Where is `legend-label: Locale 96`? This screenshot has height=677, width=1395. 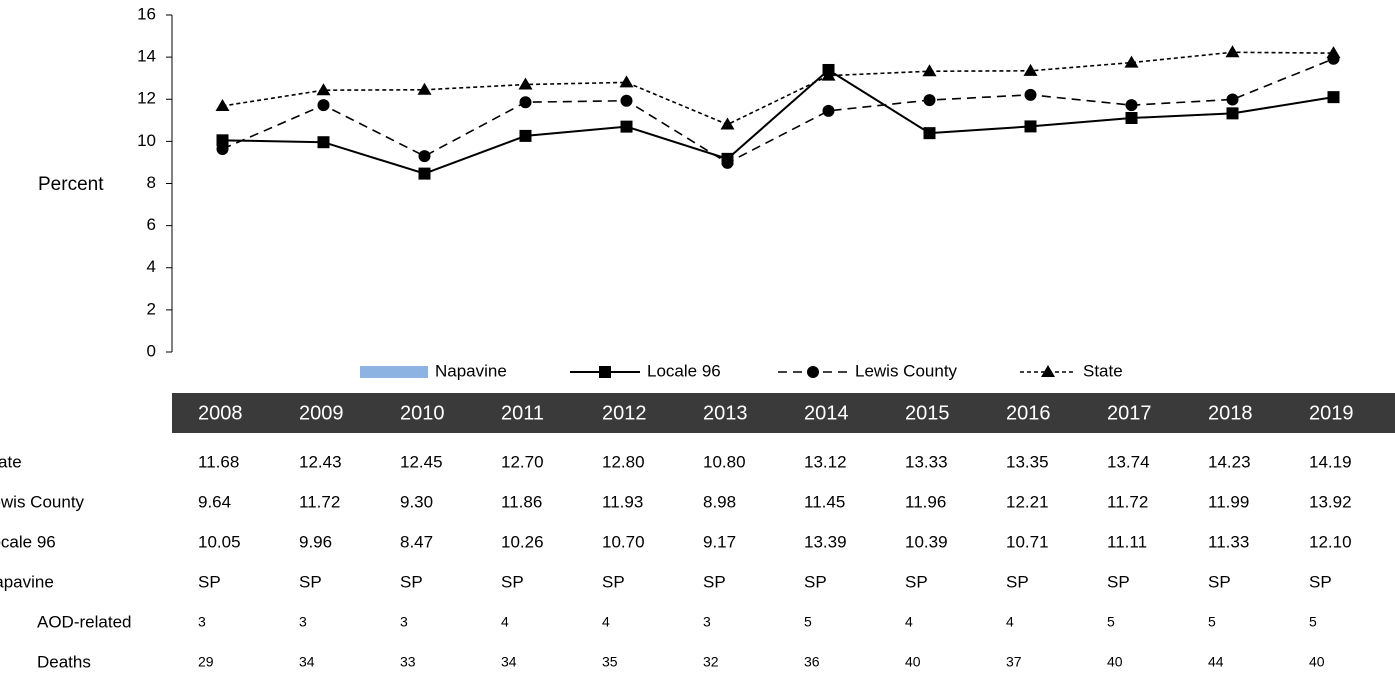 legend-label: Locale 96 is located at coordinates (684, 370).